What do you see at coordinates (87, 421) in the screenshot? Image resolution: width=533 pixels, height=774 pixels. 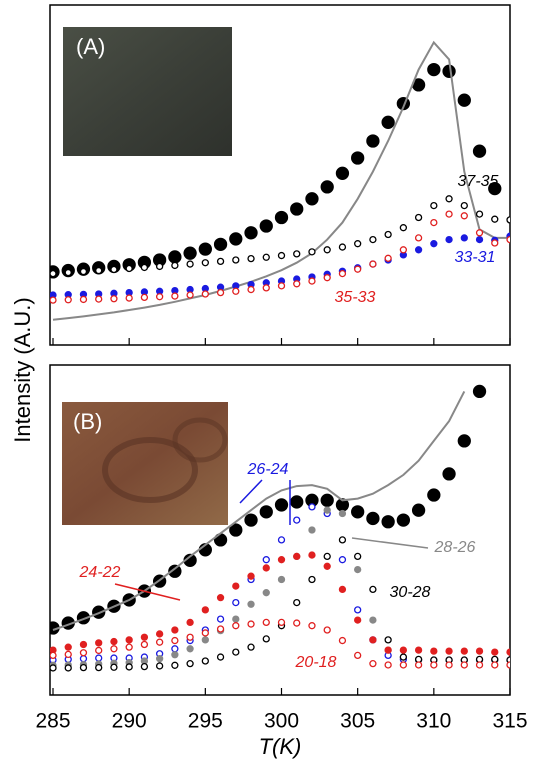 I see `panel-label: (B)` at bounding box center [87, 421].